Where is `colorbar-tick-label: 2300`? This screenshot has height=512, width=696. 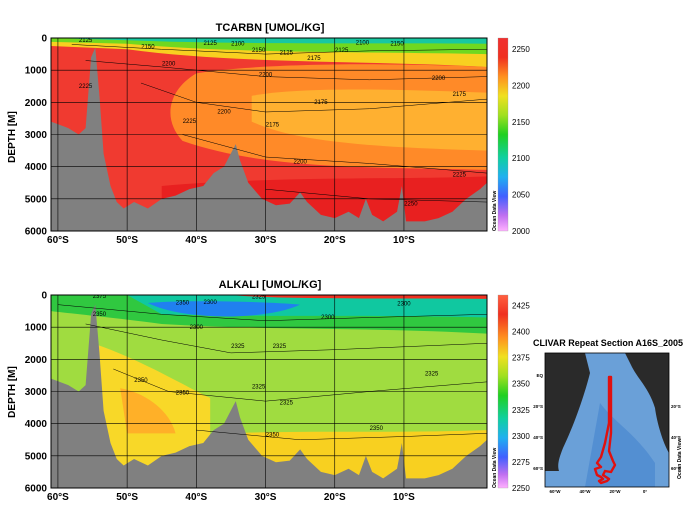
colorbar-tick-label: 2300 is located at coordinates (521, 436).